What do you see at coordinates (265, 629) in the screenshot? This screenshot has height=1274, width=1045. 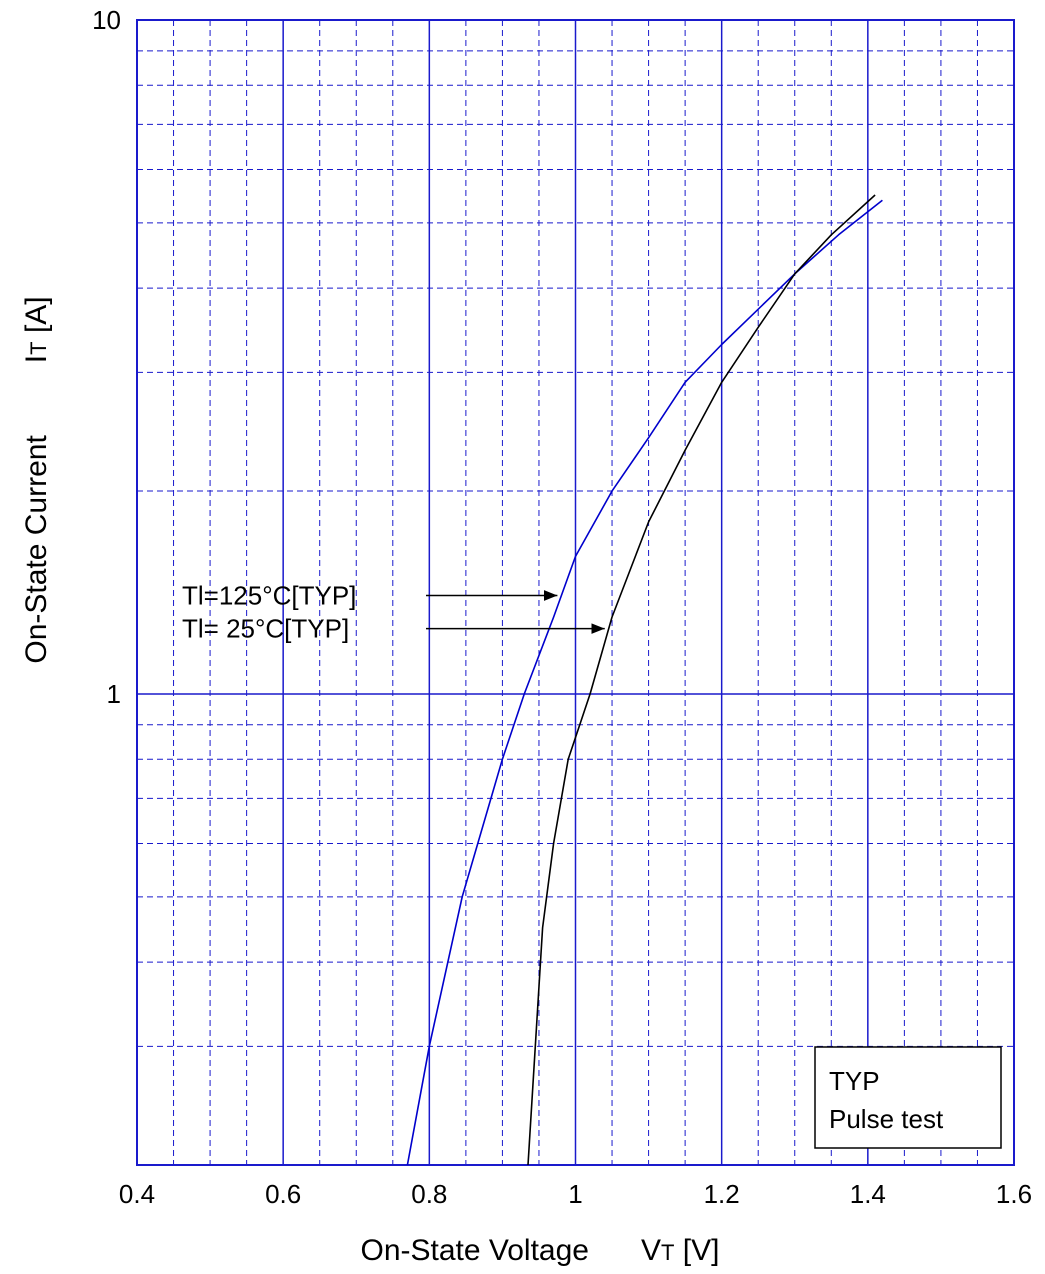 I see `annotation-label-tl-25c: Tl= 25°C[TYP]` at bounding box center [265, 629].